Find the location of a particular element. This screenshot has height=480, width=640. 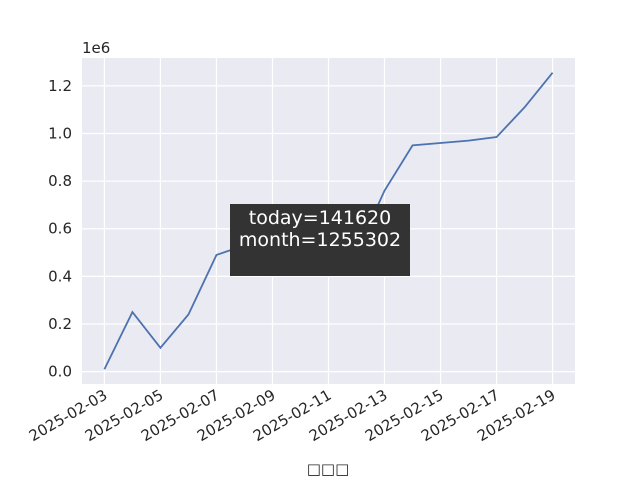

y-tick-label: 0.2 is located at coordinates (60, 324).